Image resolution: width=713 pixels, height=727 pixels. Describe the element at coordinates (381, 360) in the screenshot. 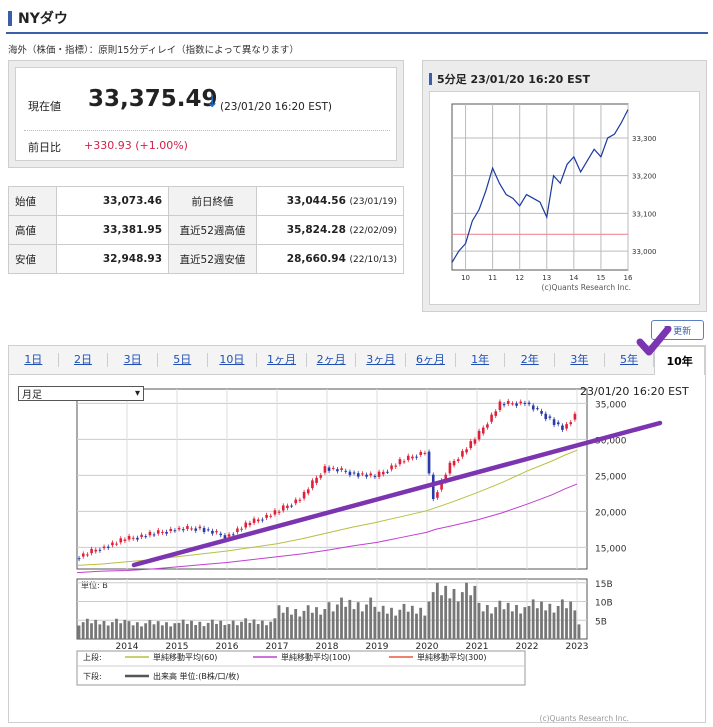

I see `tab-7: 3ヶ月` at that location.